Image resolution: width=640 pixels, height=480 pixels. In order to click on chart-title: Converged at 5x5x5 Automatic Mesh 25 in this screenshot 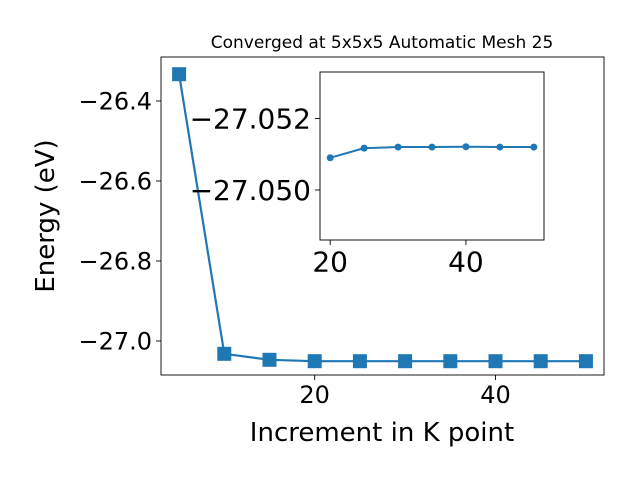, I will do `click(382, 43)`.